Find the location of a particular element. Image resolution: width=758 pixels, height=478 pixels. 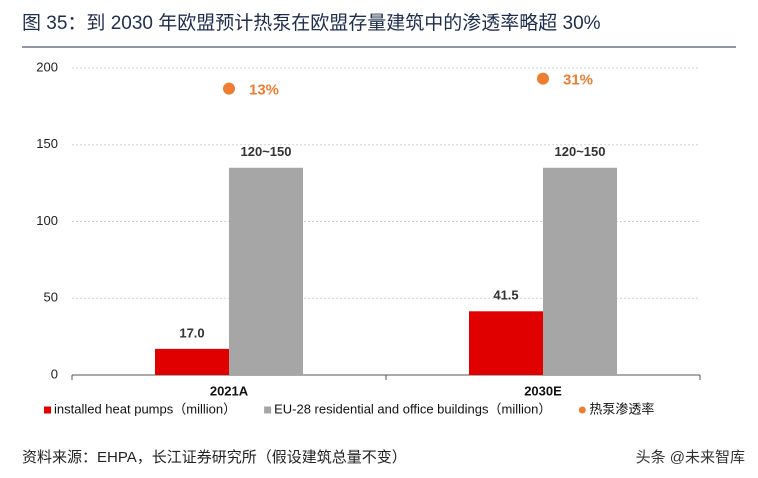

y-tick-label: 200 is located at coordinates (47, 66).